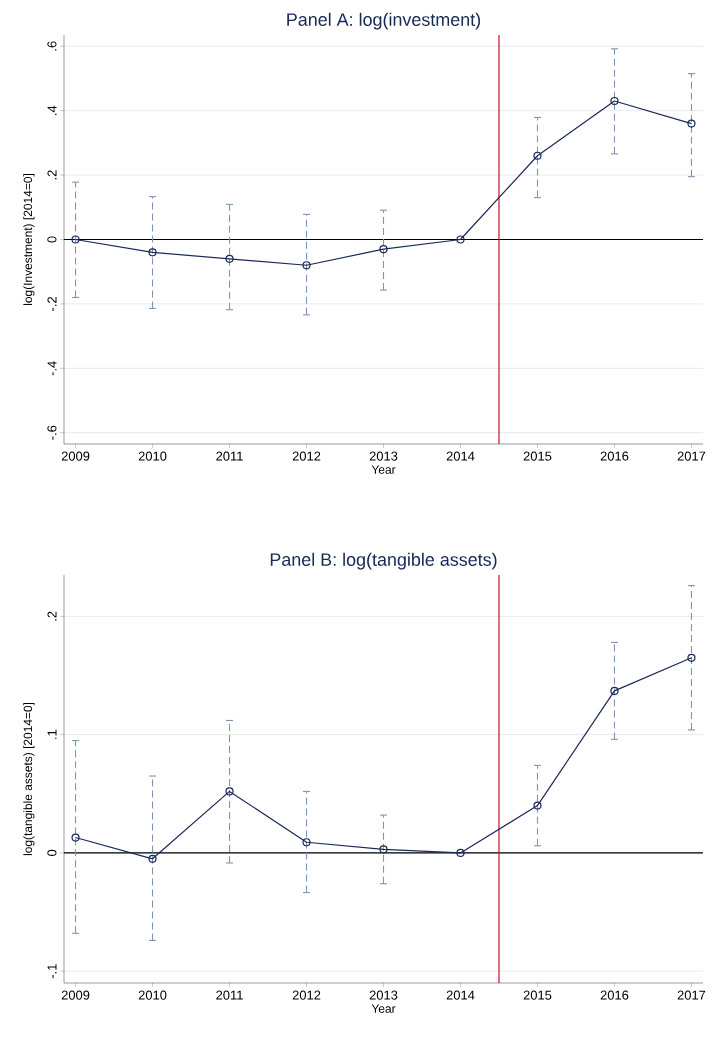  I want to click on y-tick-label: .6, so click(52, 46).